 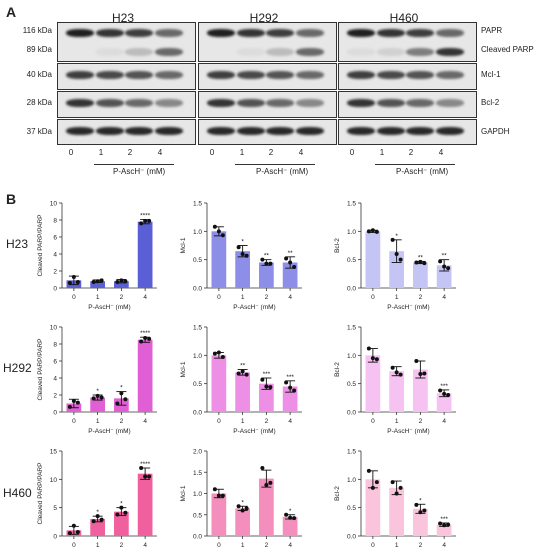 What do you see at coordinates (11, 199) in the screenshot?
I see `panel-b-letter: B` at bounding box center [11, 199].